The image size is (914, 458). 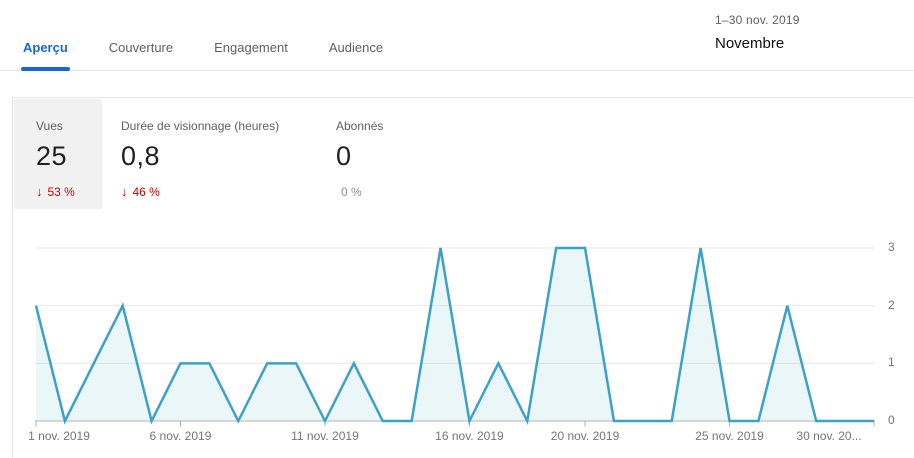 I want to click on y-axis-label: 0, so click(x=891, y=420).